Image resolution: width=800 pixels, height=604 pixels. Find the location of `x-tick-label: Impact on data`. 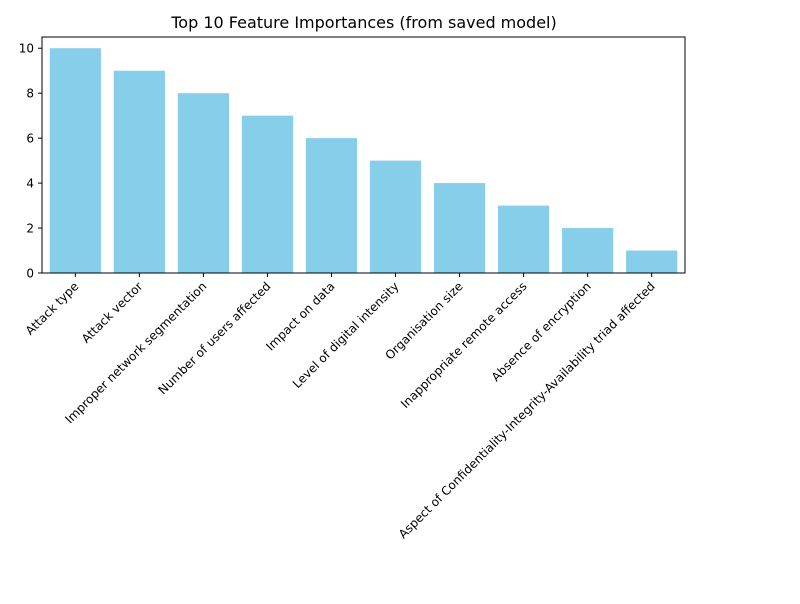

x-tick-label: Impact on data is located at coordinates (300, 316).